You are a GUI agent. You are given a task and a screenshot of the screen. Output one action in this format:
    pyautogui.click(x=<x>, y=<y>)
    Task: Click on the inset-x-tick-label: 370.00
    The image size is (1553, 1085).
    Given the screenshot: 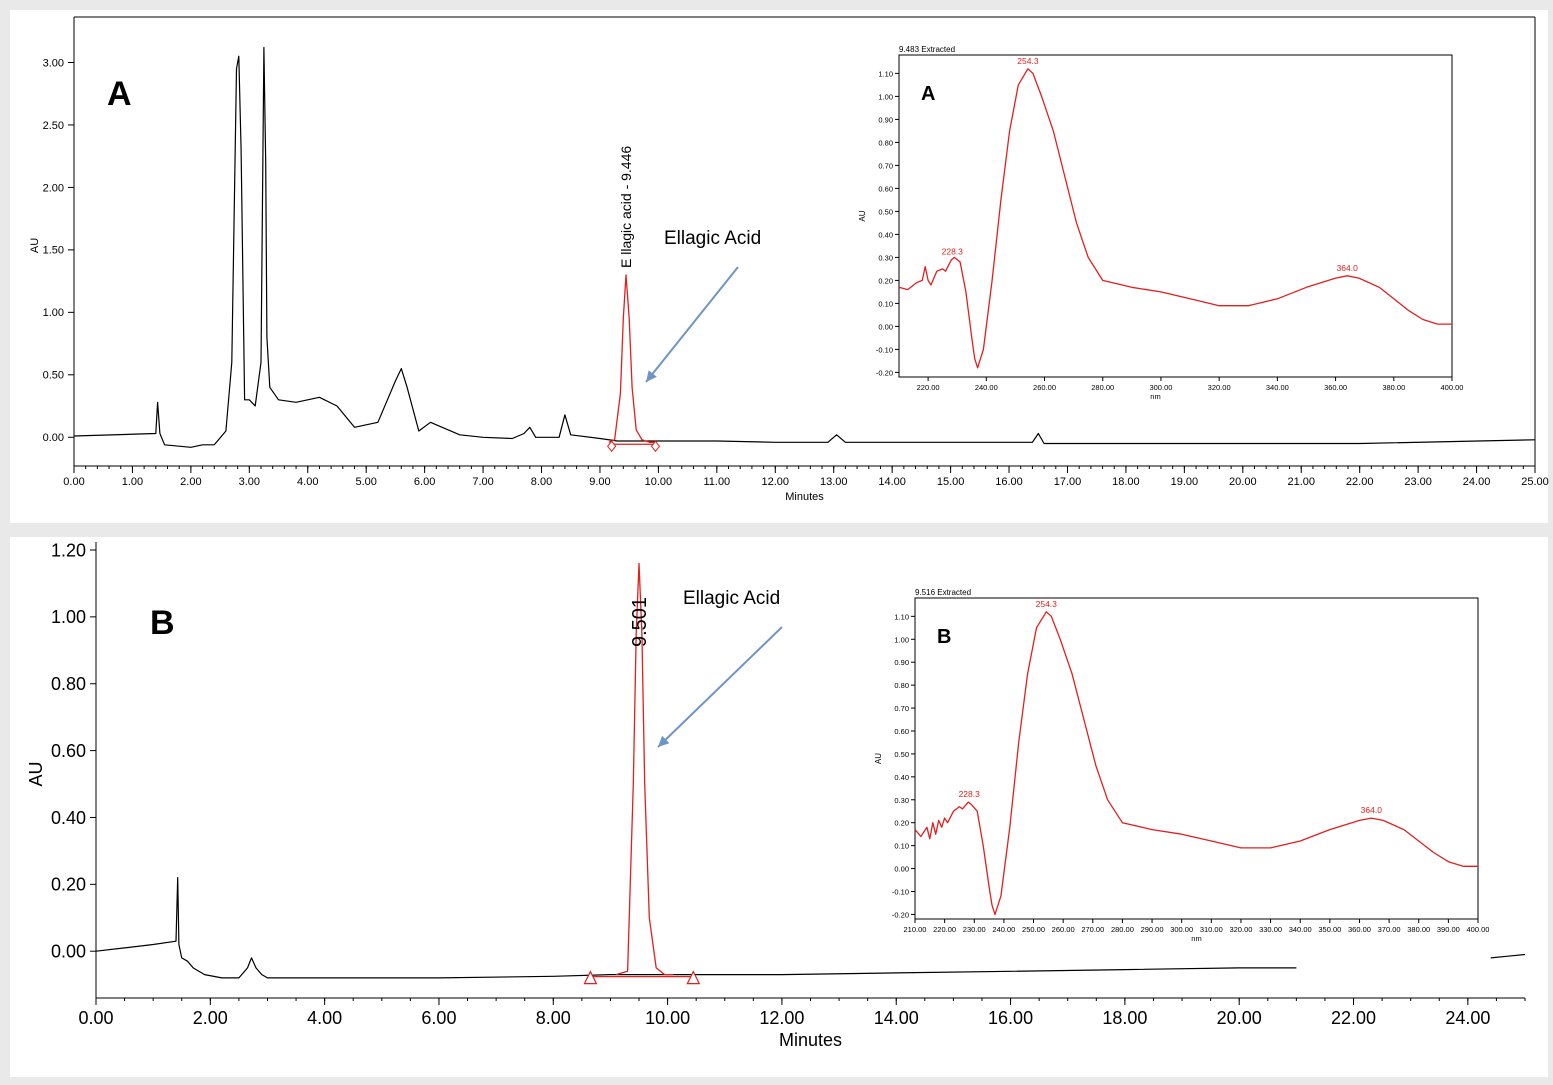 What is the action you would take?
    pyautogui.click(x=1389, y=929)
    